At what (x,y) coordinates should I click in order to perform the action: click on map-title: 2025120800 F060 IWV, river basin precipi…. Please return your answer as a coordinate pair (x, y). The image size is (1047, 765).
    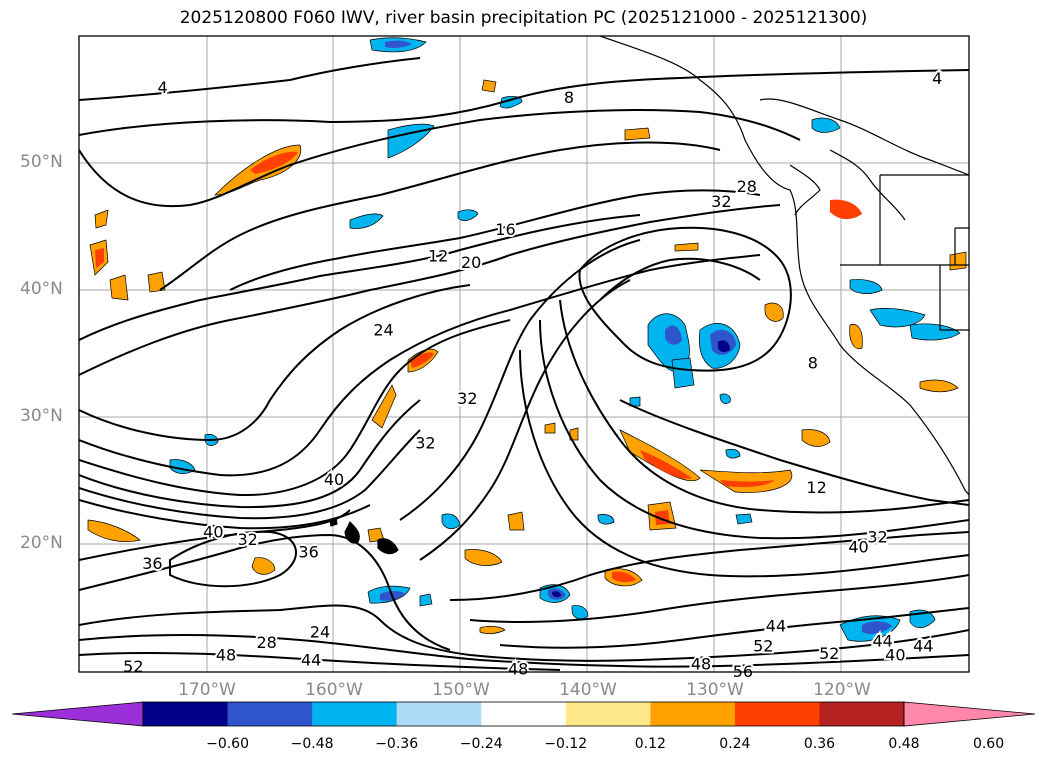
    Looking at the image, I should click on (523, 18).